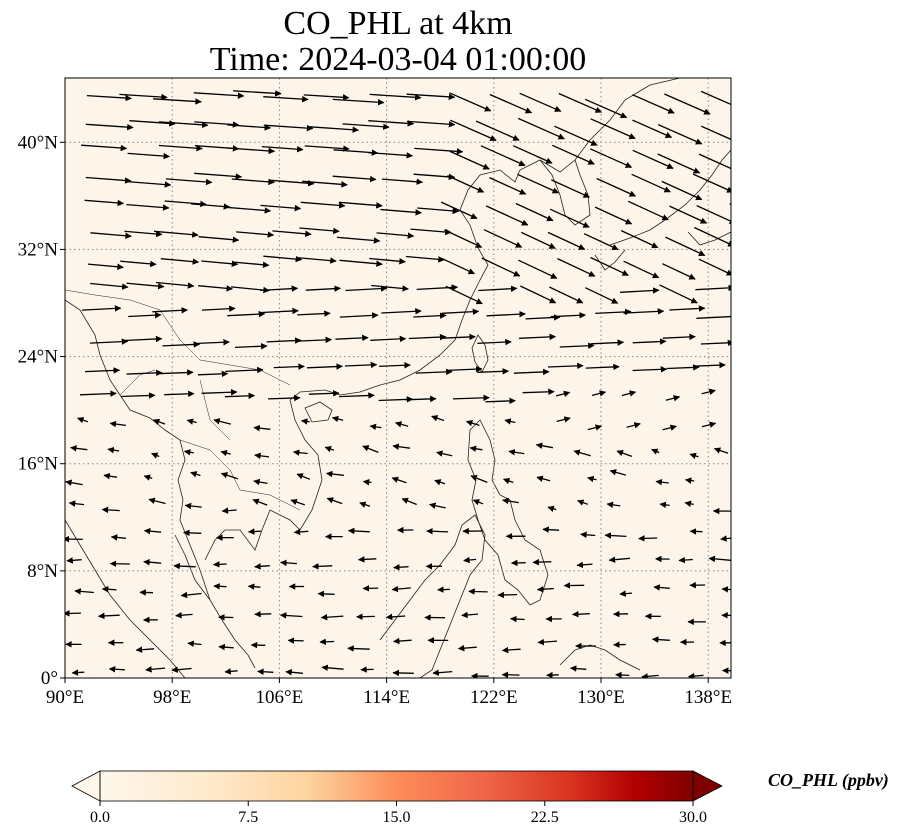  Describe the element at coordinates (828, 780) in the screenshot. I see `colorbar-label: CO_PHL (ppbv)` at that location.